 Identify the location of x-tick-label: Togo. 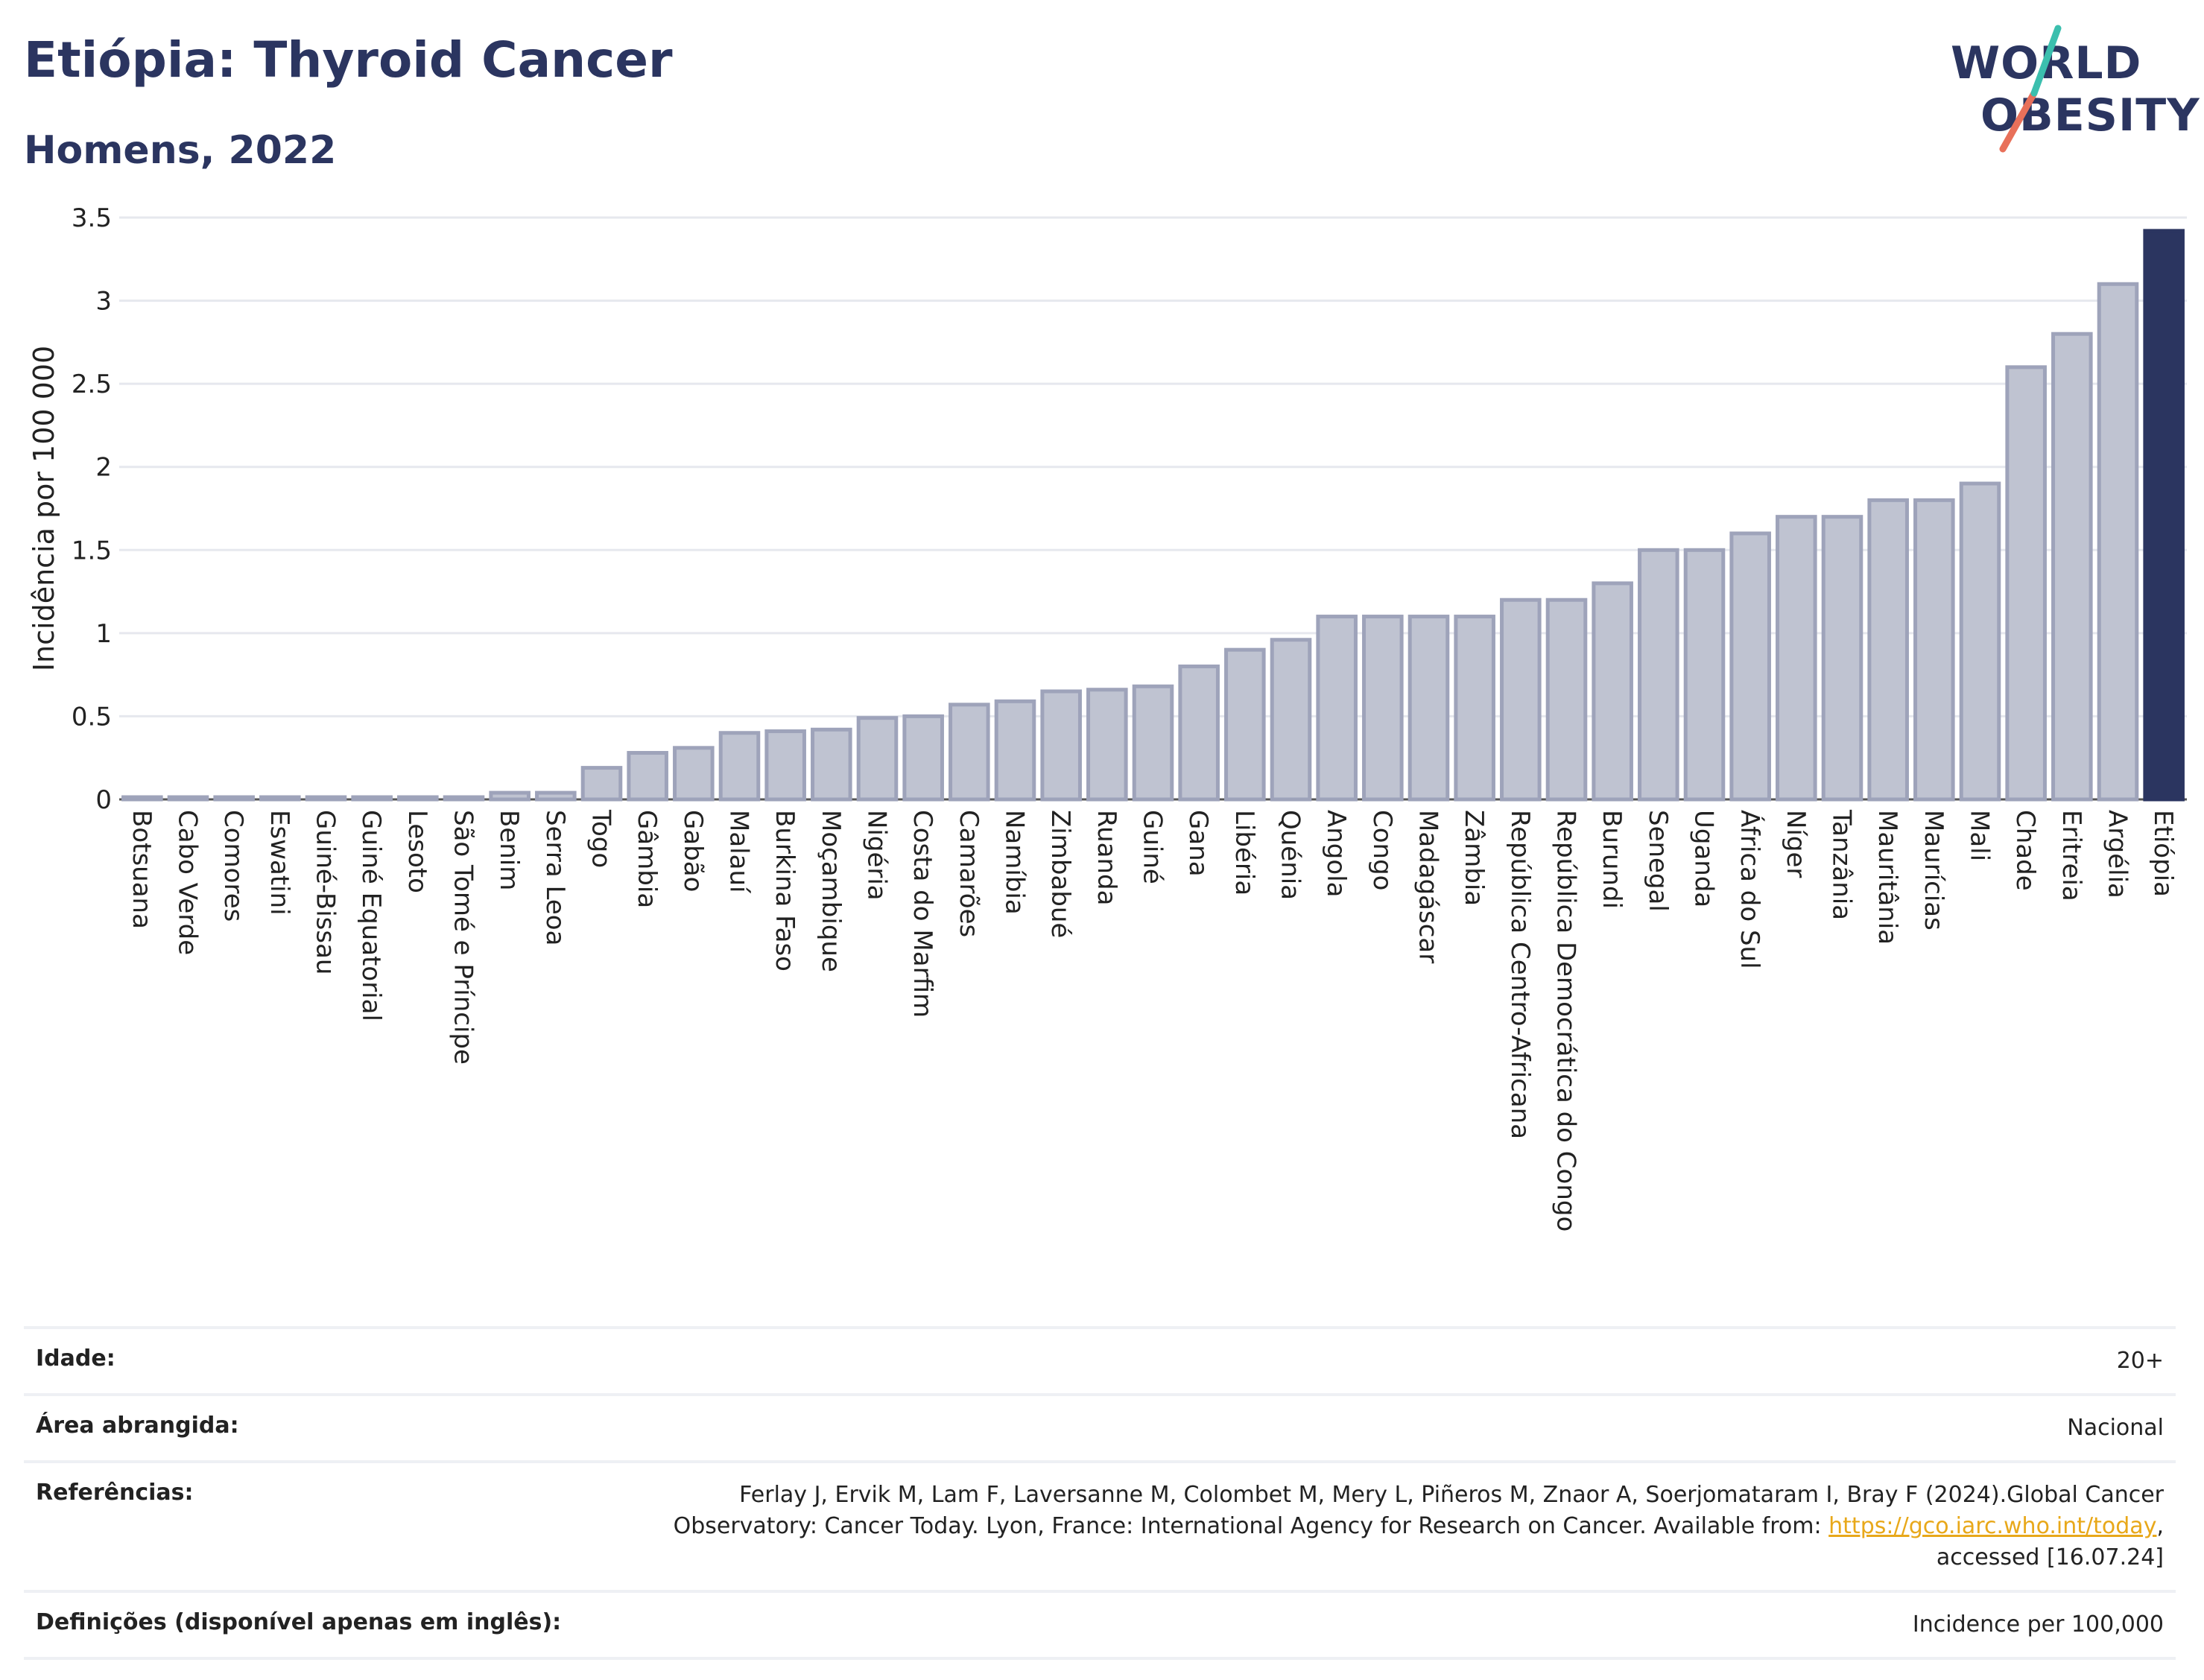
(601, 838).